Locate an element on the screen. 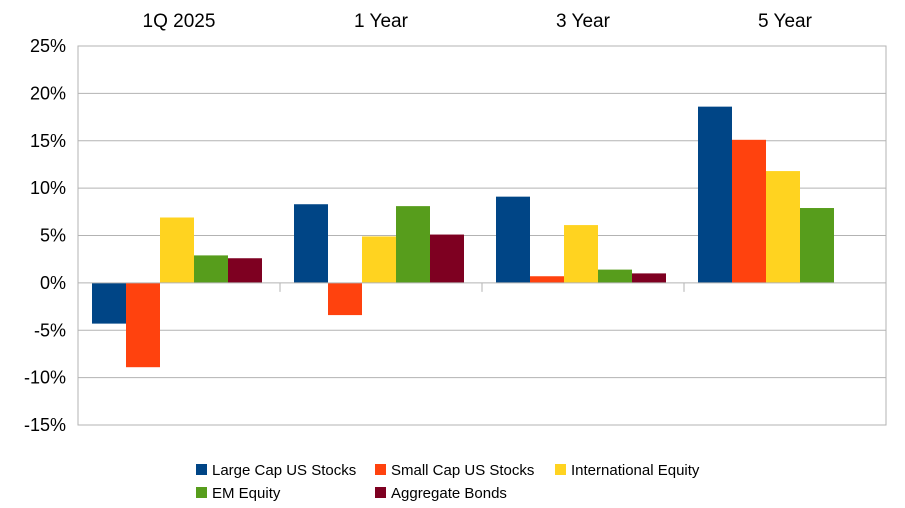 Image resolution: width=905 pixels, height=508 pixels. category-label: 1 Year is located at coordinates (381, 21).